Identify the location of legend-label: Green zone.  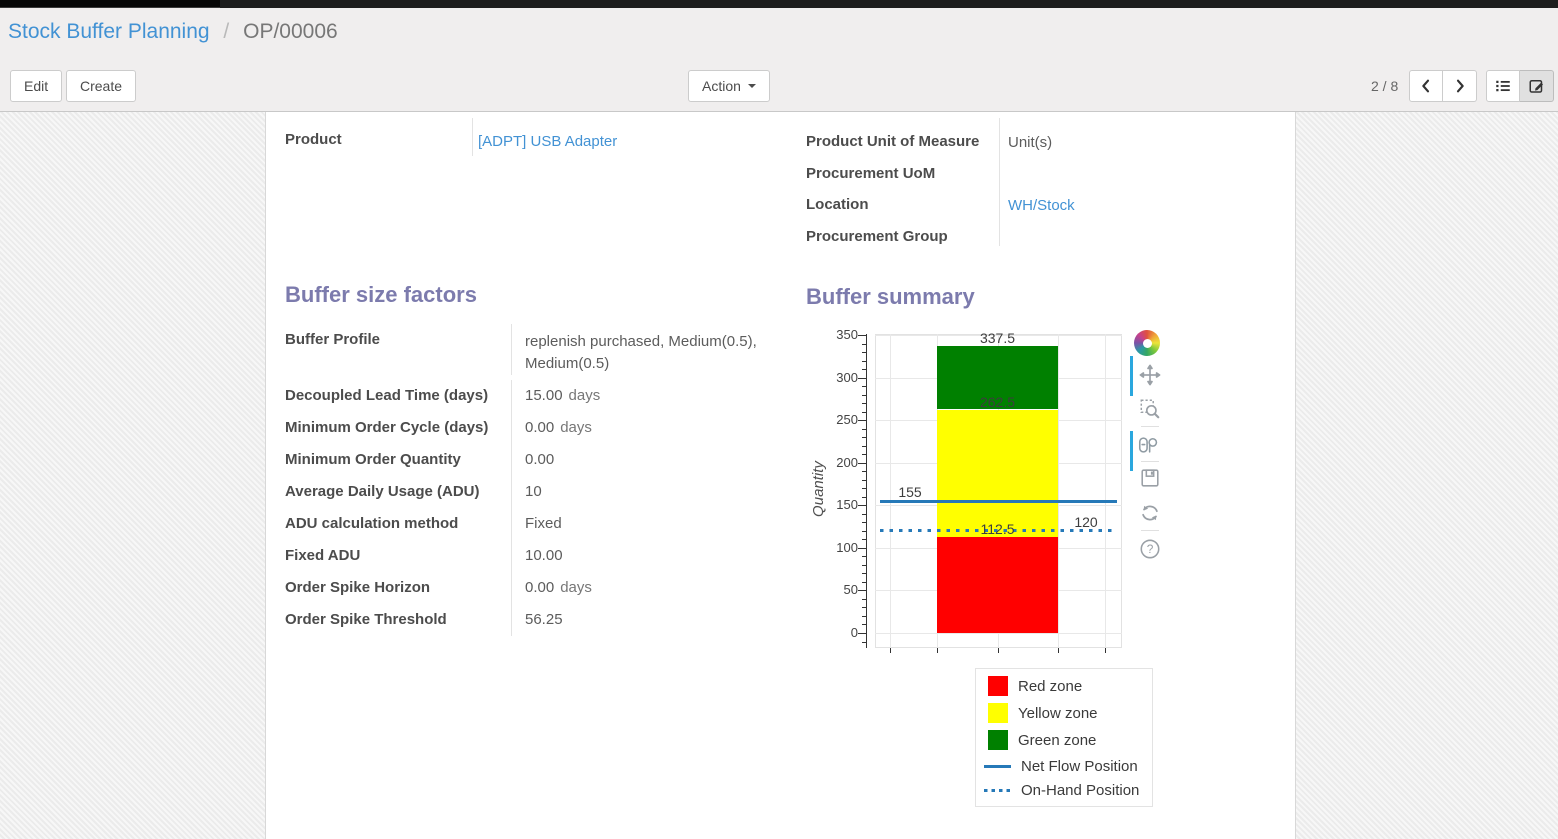
(1057, 740).